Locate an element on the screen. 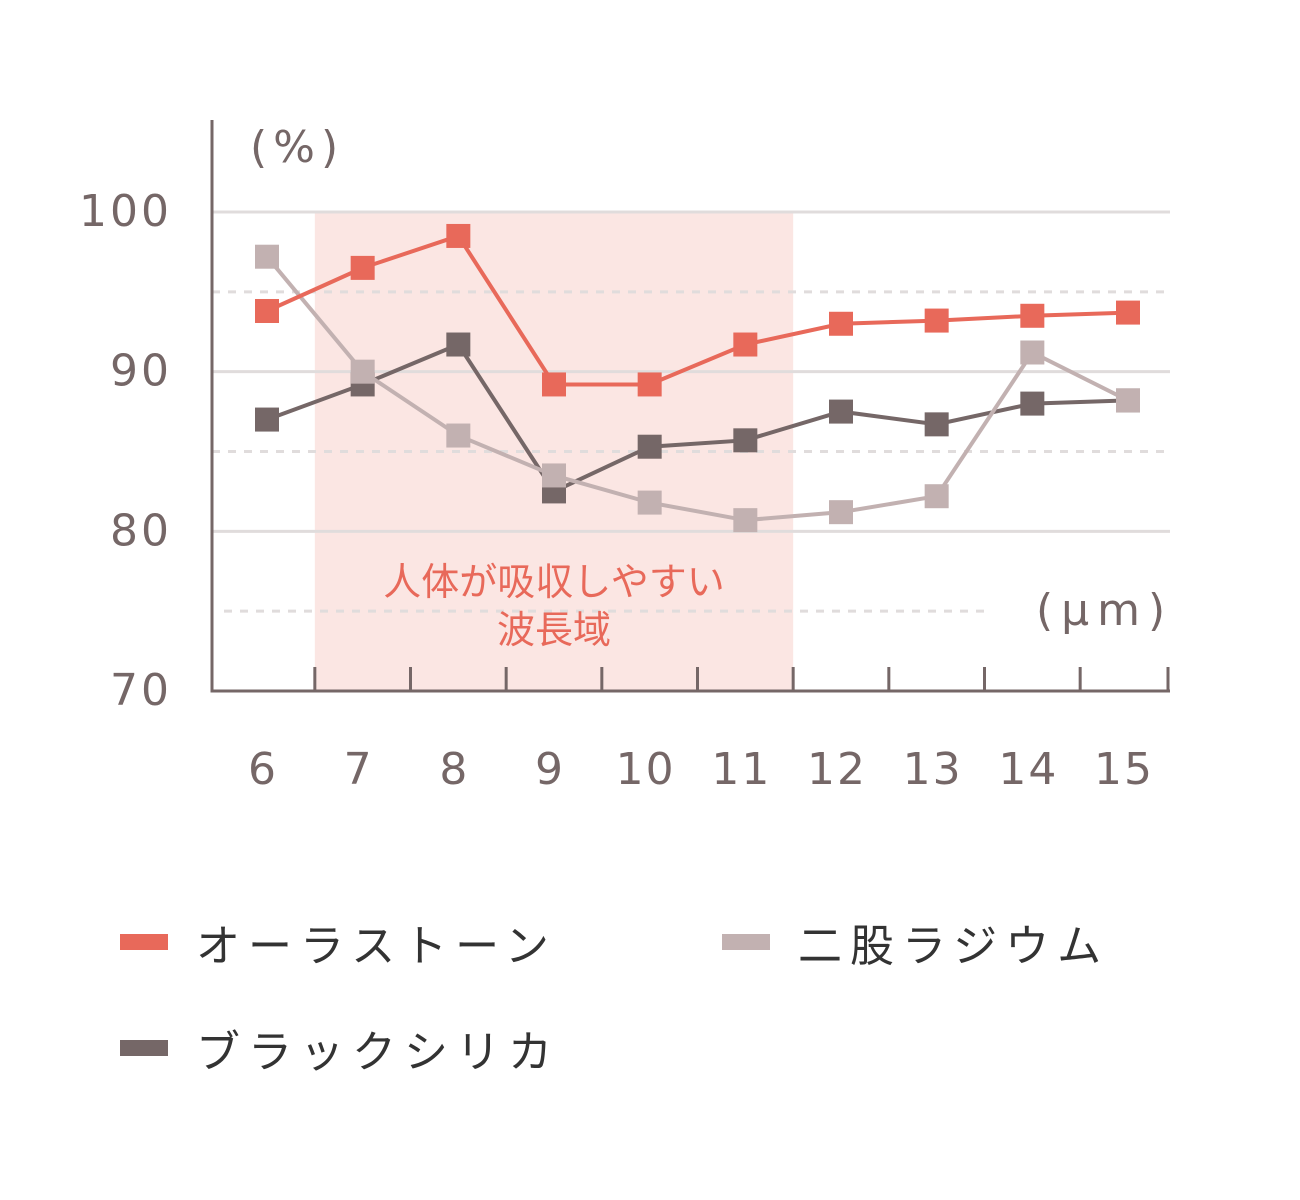  y-axis-tick-labels: 100 90 80 70 is located at coordinates (125, 451).